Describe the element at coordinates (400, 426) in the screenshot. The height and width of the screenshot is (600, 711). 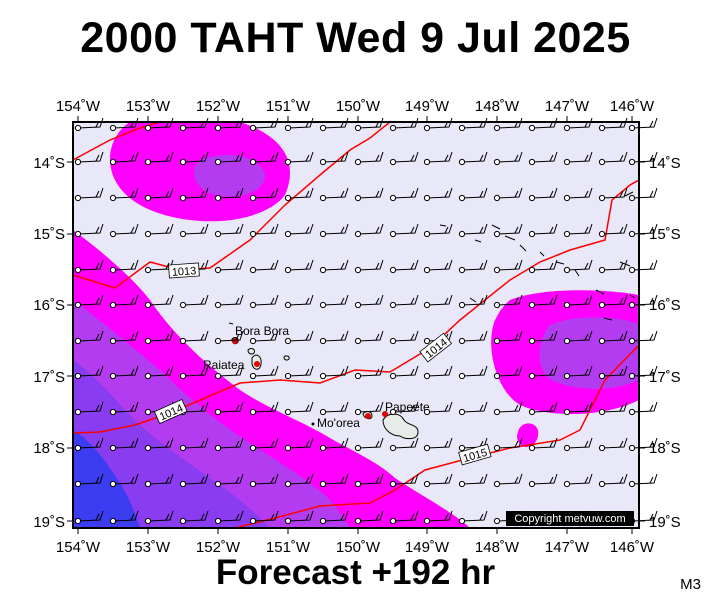
I see `tahiti-island` at that location.